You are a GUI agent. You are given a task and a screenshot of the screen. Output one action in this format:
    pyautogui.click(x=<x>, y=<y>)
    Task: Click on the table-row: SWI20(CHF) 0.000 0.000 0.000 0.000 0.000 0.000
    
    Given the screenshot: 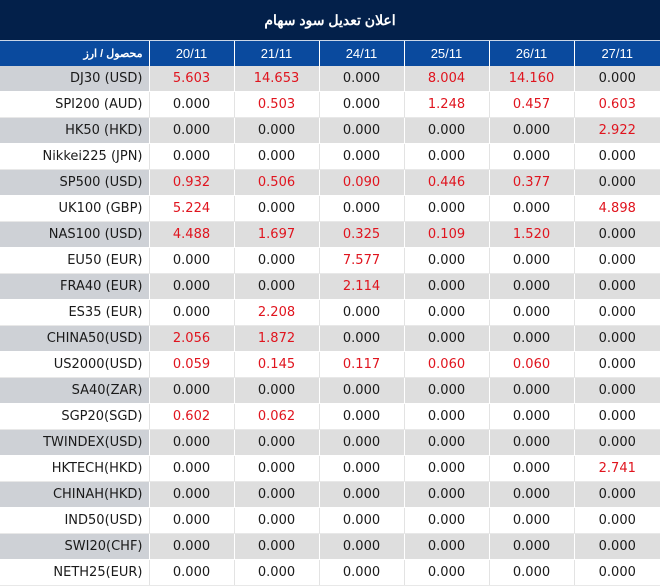 What is the action you would take?
    pyautogui.click(x=330, y=546)
    